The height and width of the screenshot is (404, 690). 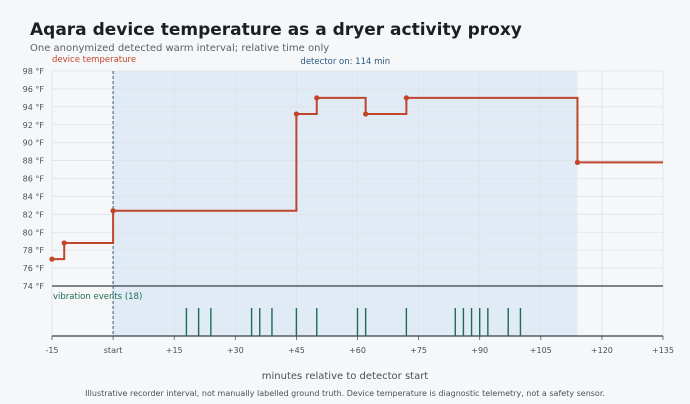 I want to click on x-tick-label: +120, so click(x=602, y=350).